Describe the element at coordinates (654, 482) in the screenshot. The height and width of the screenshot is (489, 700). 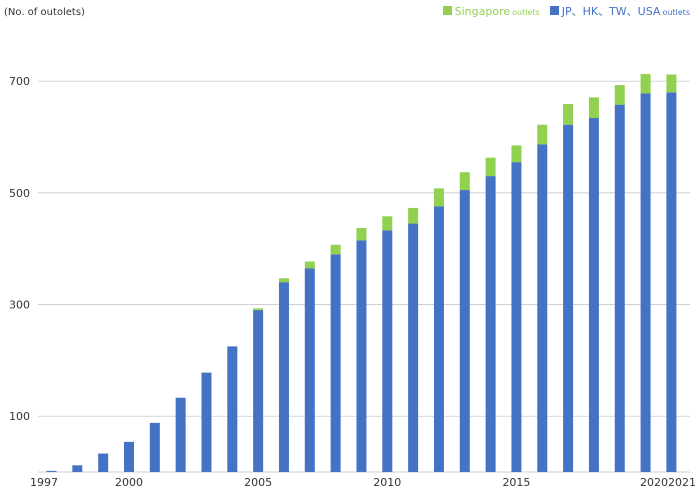
I see `x-tick-label-2020: 2020` at that location.